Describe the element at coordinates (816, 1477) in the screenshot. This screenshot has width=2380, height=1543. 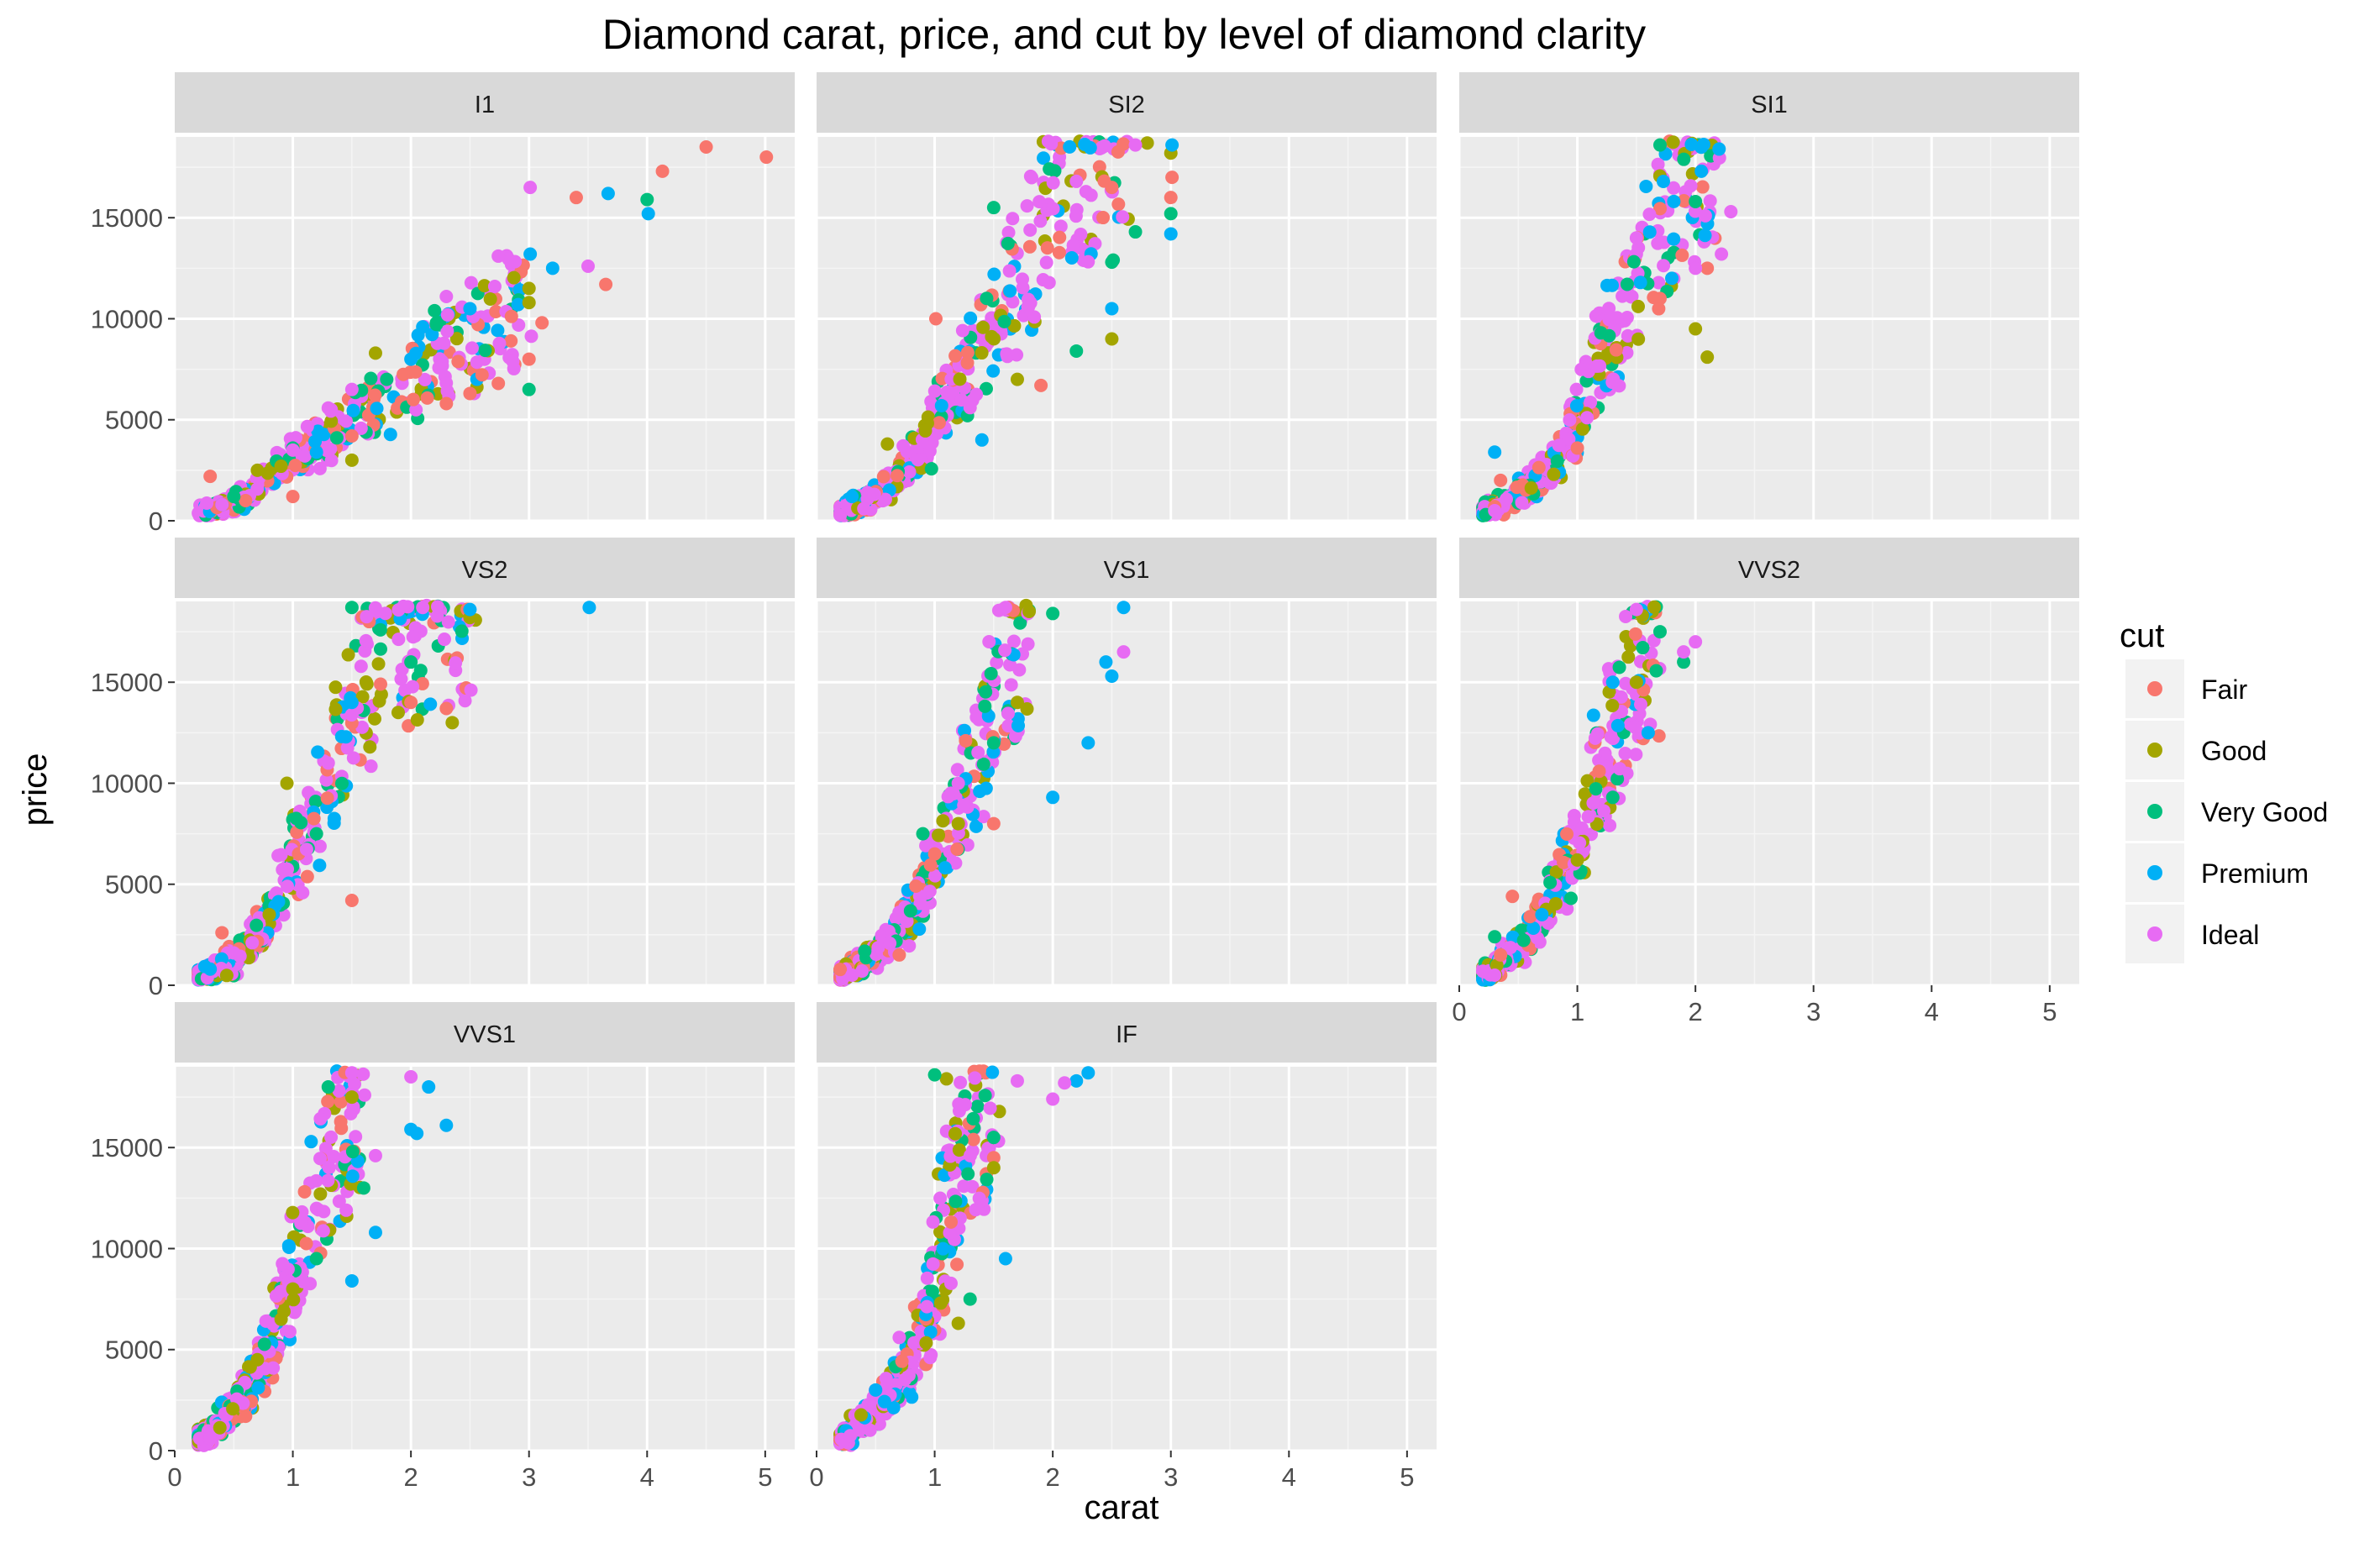
I see `x-tick-label: 0` at that location.